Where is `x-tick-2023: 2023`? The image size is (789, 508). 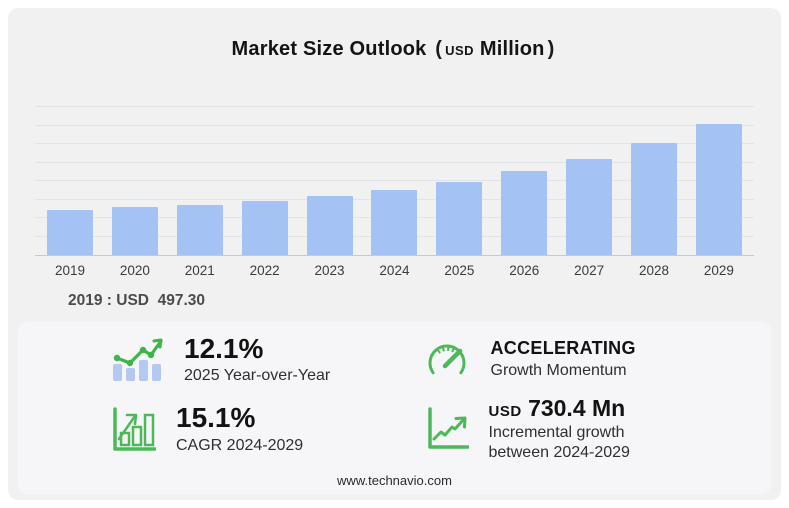 x-tick-2023: 2023 is located at coordinates (329, 270).